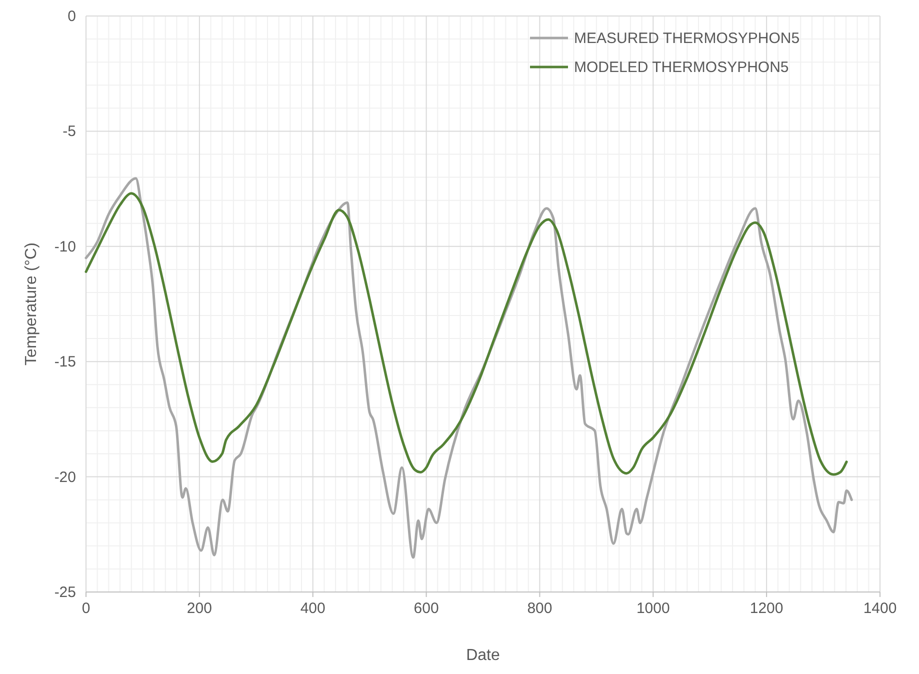 The width and height of the screenshot is (919, 674). Describe the element at coordinates (69, 131) in the screenshot. I see `y-tick-label: -5` at that location.